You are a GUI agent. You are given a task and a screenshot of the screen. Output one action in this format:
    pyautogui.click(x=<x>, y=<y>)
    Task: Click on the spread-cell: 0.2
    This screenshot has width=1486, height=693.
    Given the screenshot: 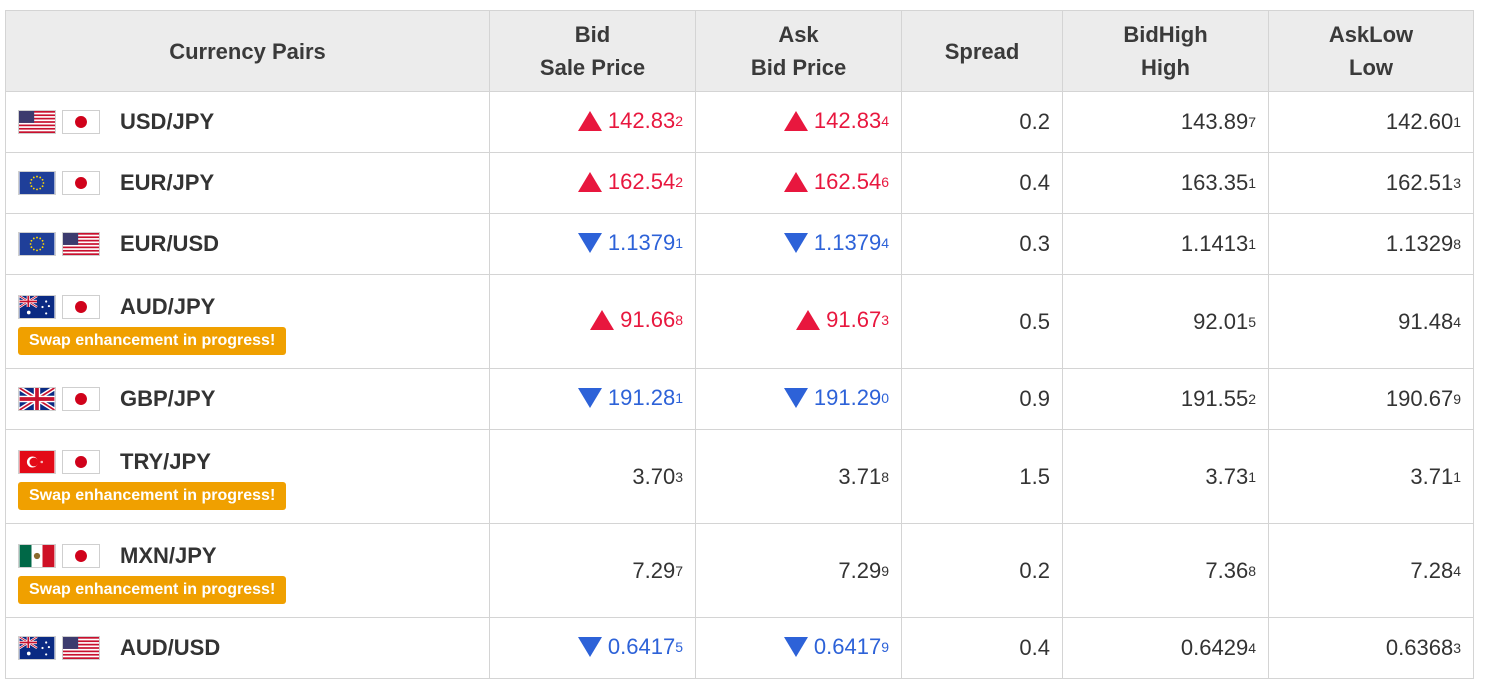 What is the action you would take?
    pyautogui.click(x=982, y=570)
    